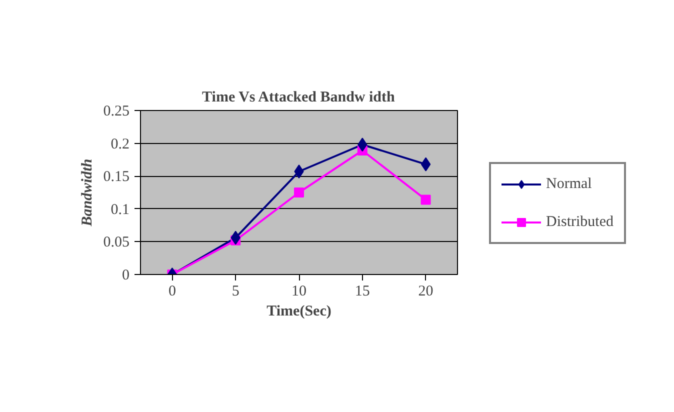  Describe the element at coordinates (116, 112) in the screenshot. I see `y-tick-label: 0.25` at that location.